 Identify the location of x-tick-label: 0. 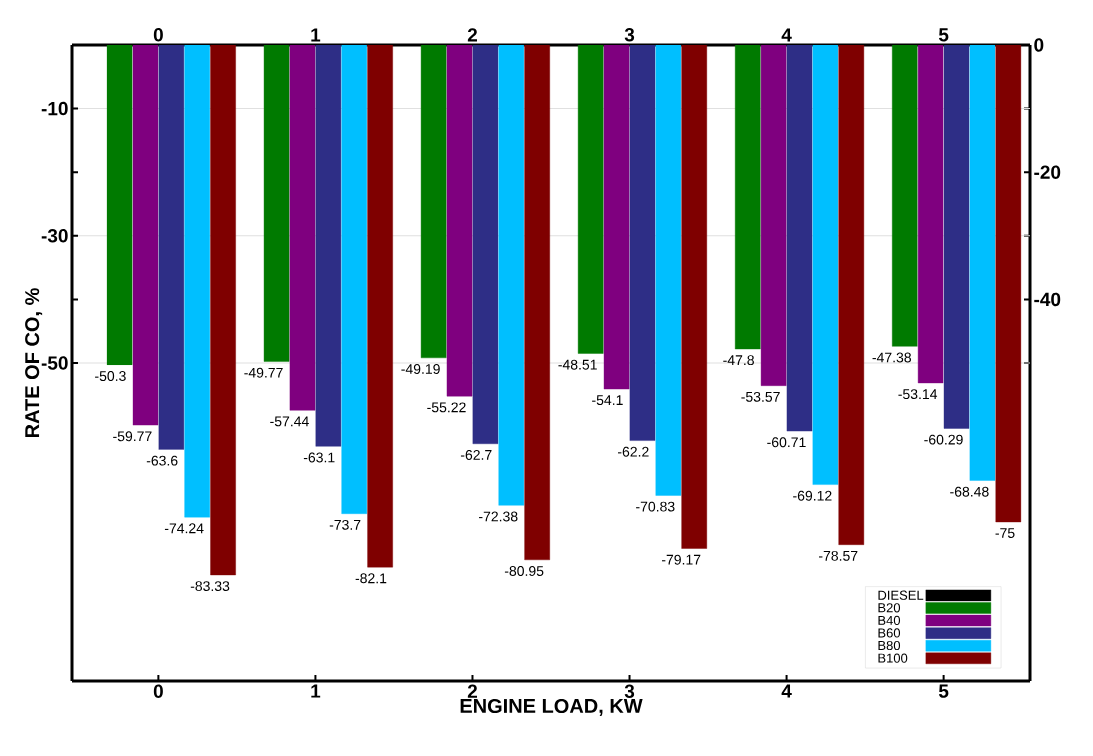
(158, 691).